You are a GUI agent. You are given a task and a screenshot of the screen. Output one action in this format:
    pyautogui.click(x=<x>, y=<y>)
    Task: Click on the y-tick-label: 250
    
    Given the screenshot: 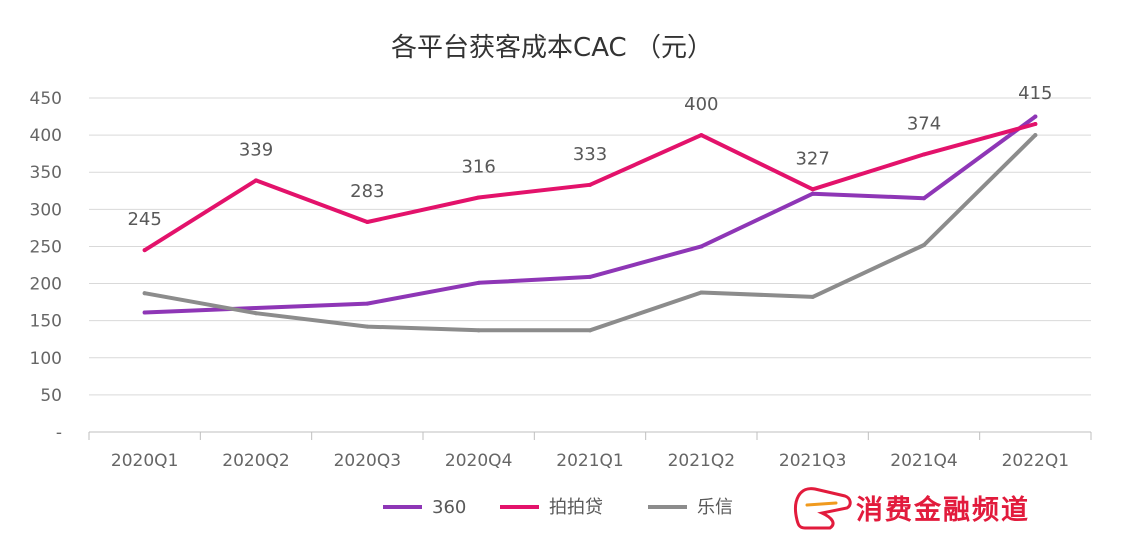 What is the action you would take?
    pyautogui.click(x=46, y=247)
    